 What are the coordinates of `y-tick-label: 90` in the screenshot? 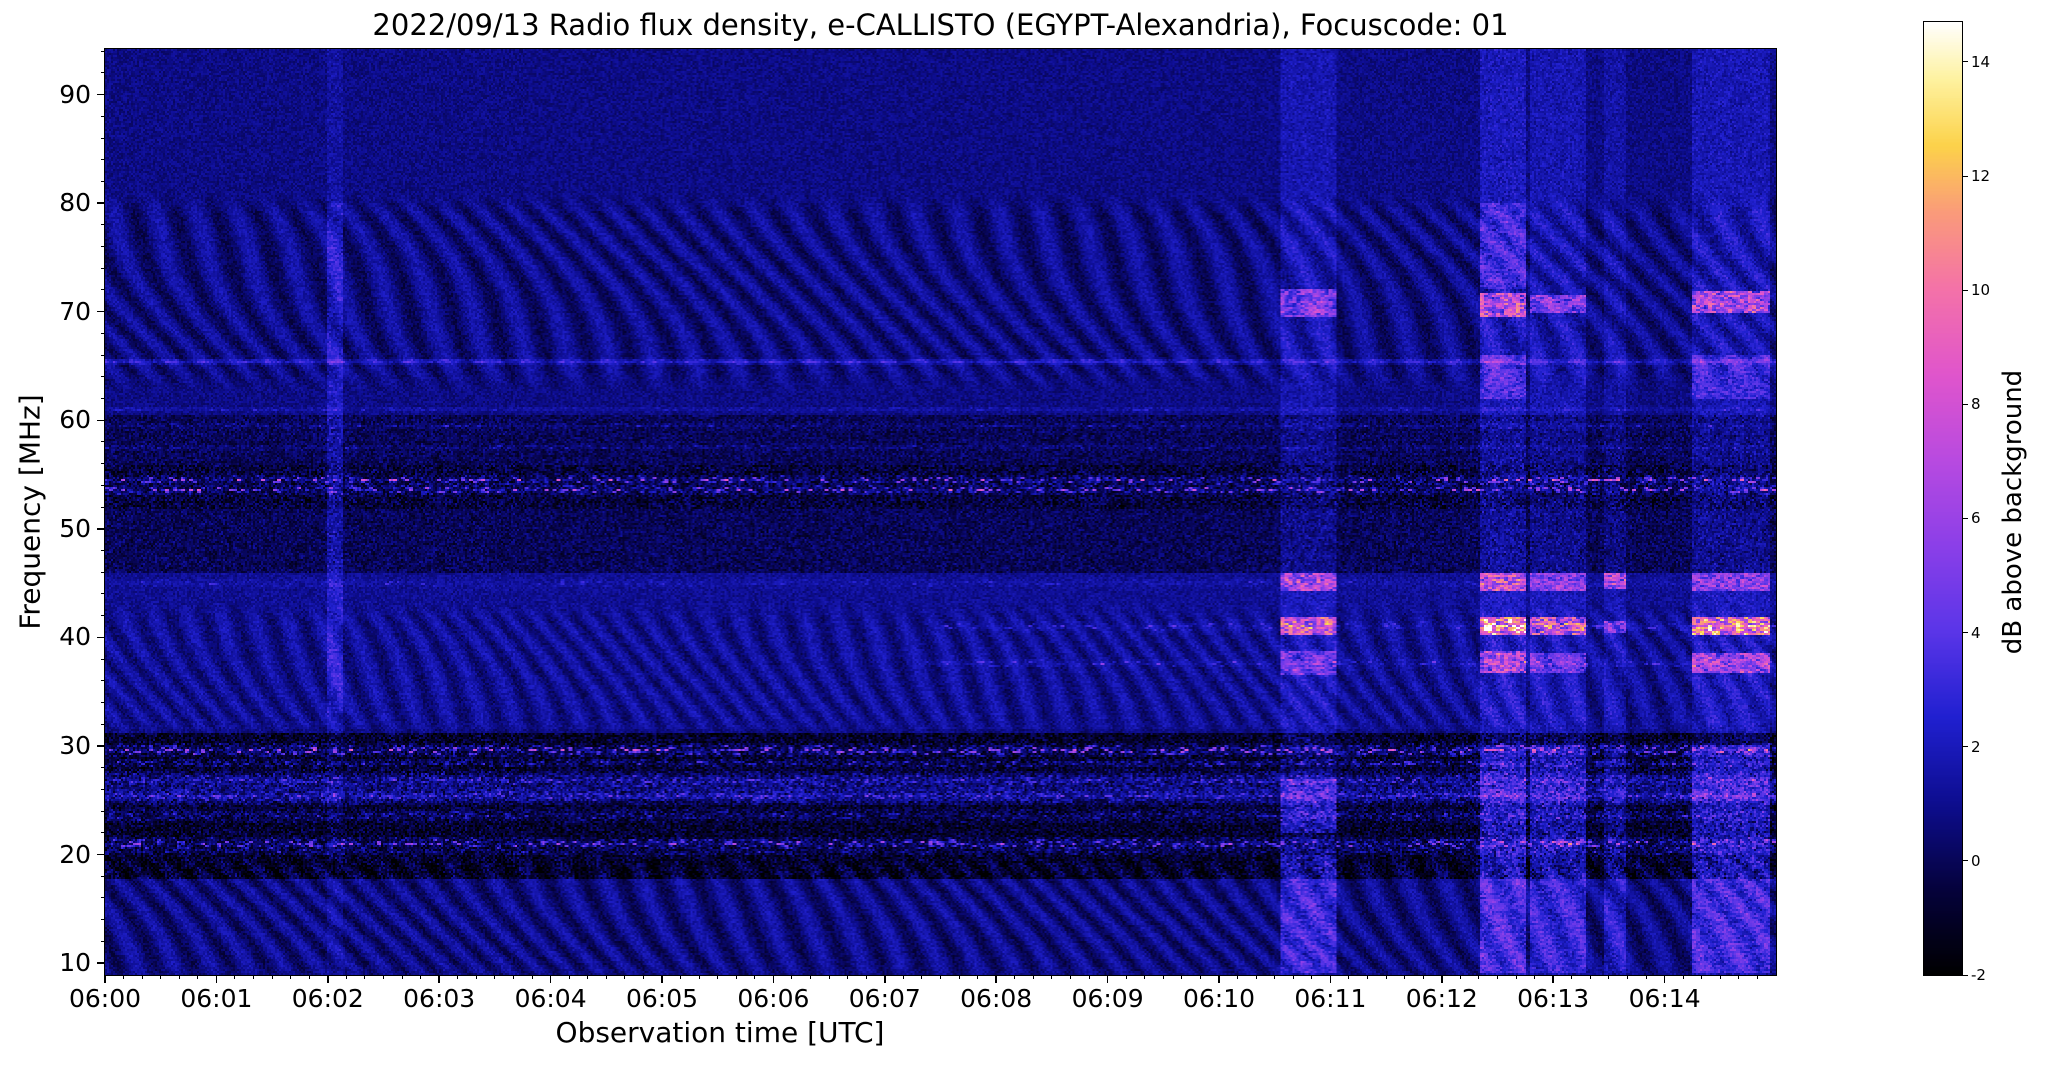 It's located at (75, 94).